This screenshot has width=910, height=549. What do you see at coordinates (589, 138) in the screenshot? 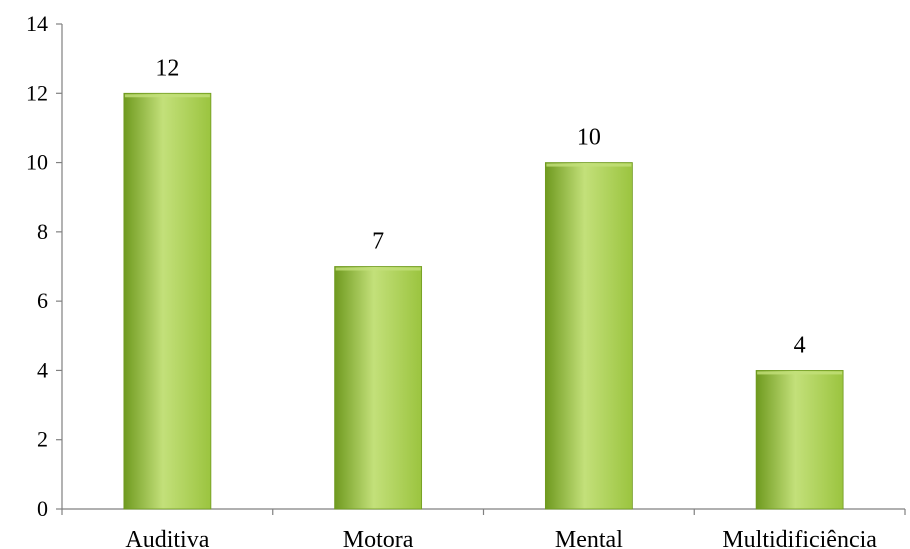
I see `data-label: 10` at bounding box center [589, 138].